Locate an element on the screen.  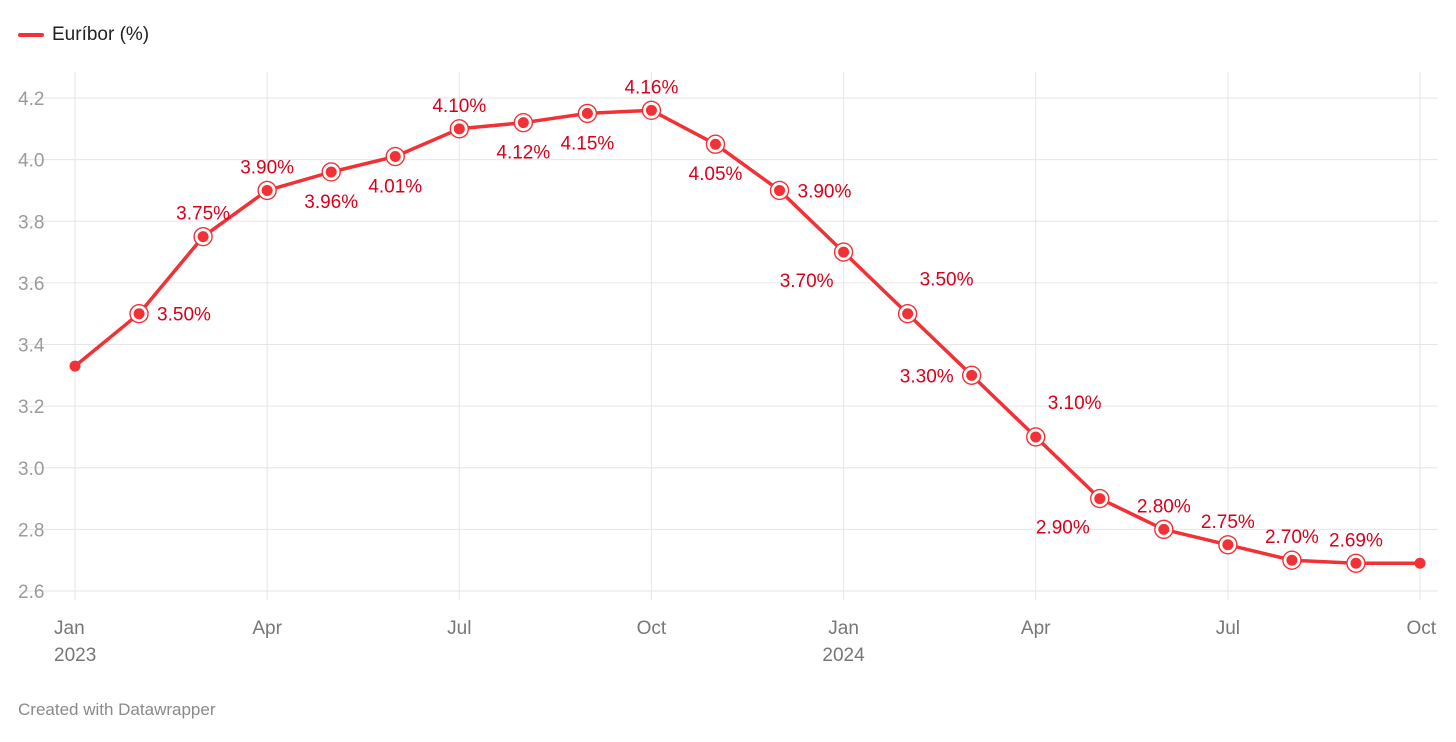
y-tick-label: 3.4 is located at coordinates (31, 346).